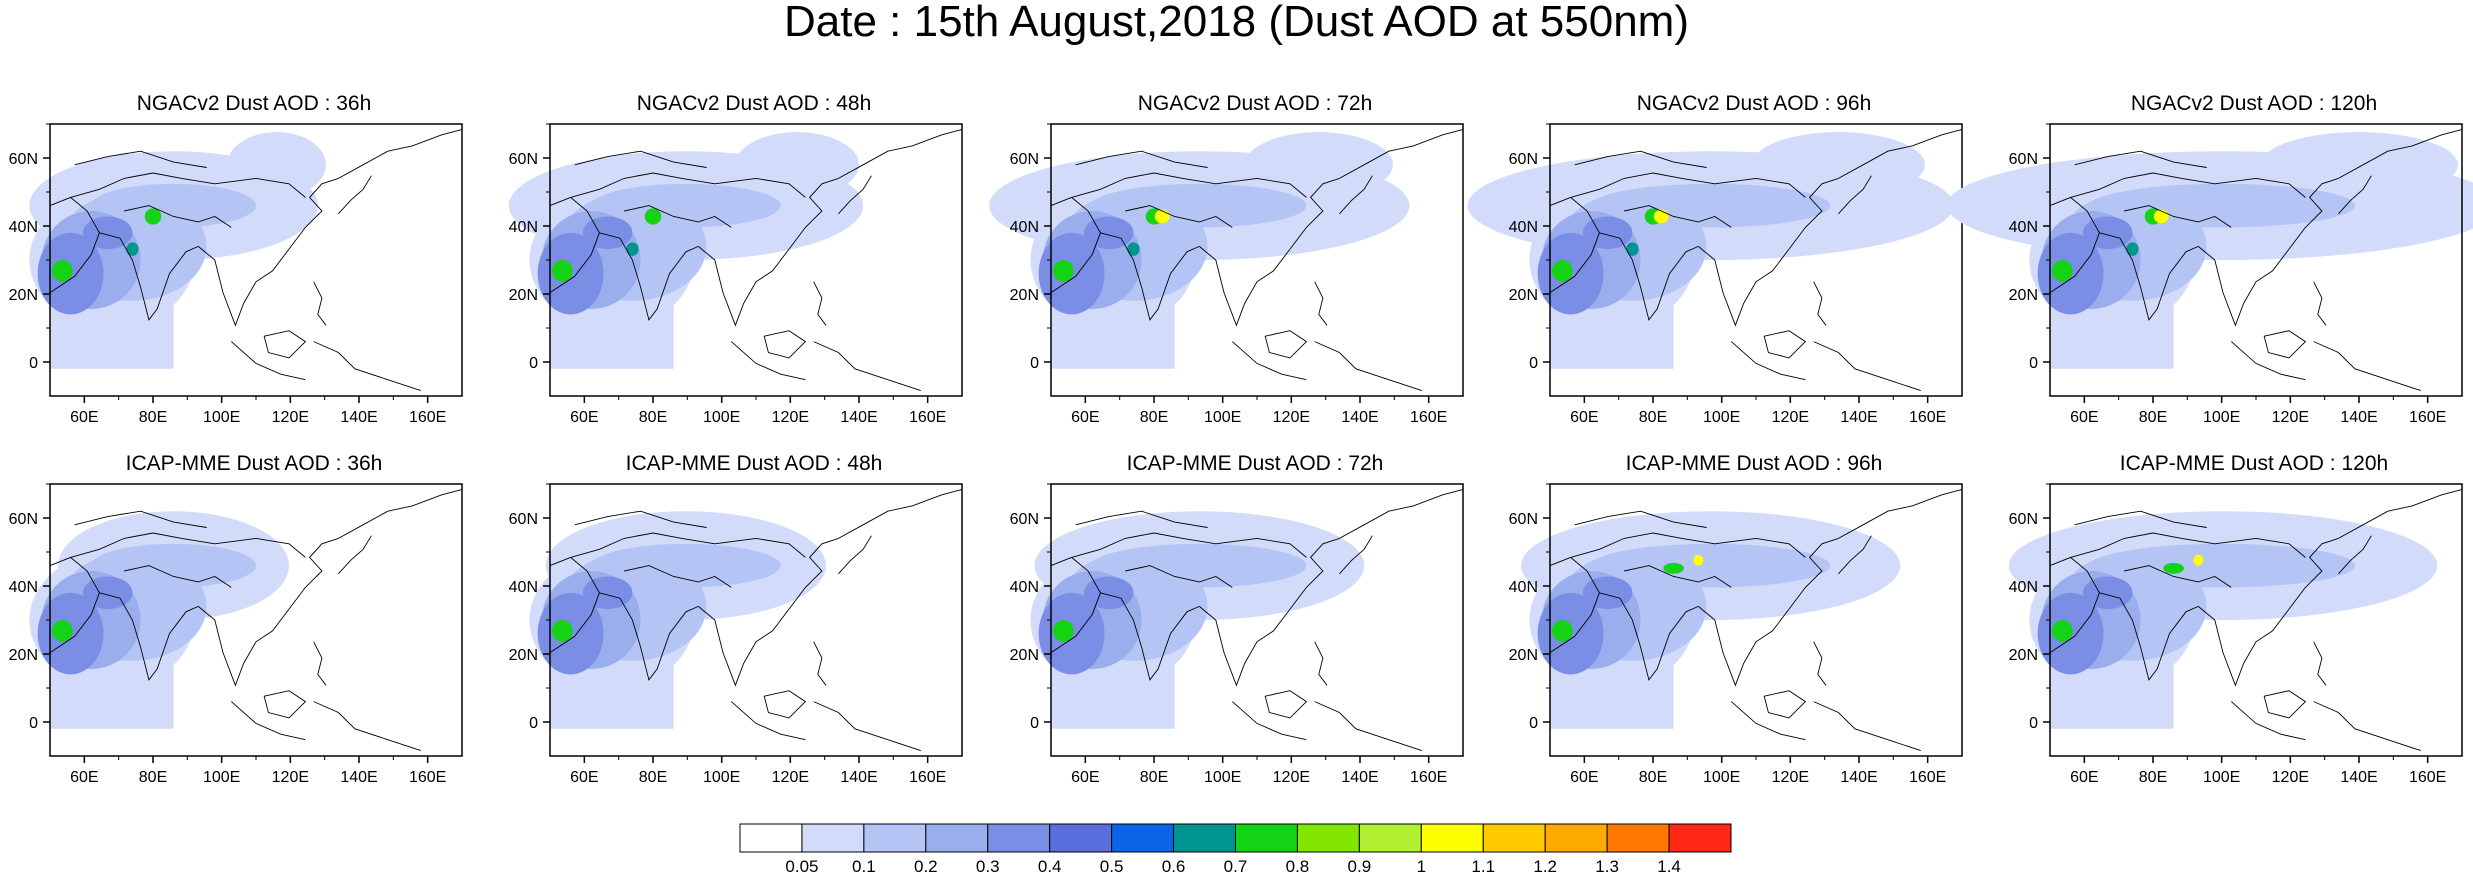 The height and width of the screenshot is (874, 2473). I want to click on panel-title: ICAP-MME Dust AOD : 96h, so click(1754, 463).